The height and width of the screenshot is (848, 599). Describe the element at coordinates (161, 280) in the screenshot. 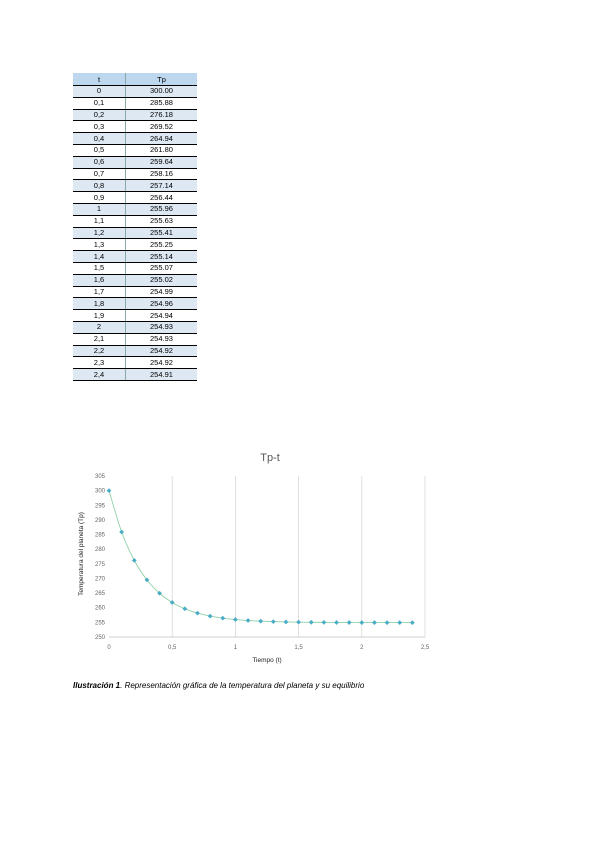

I see `cell-tp: 255.02` at that location.